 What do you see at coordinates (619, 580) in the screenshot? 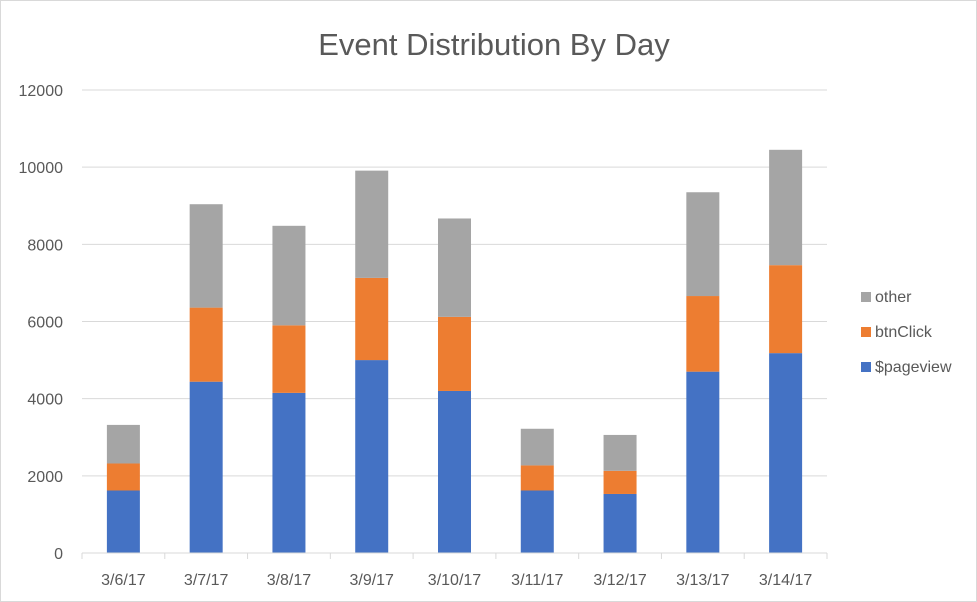
I see `x-tick-label: 3/12/17` at bounding box center [619, 580].